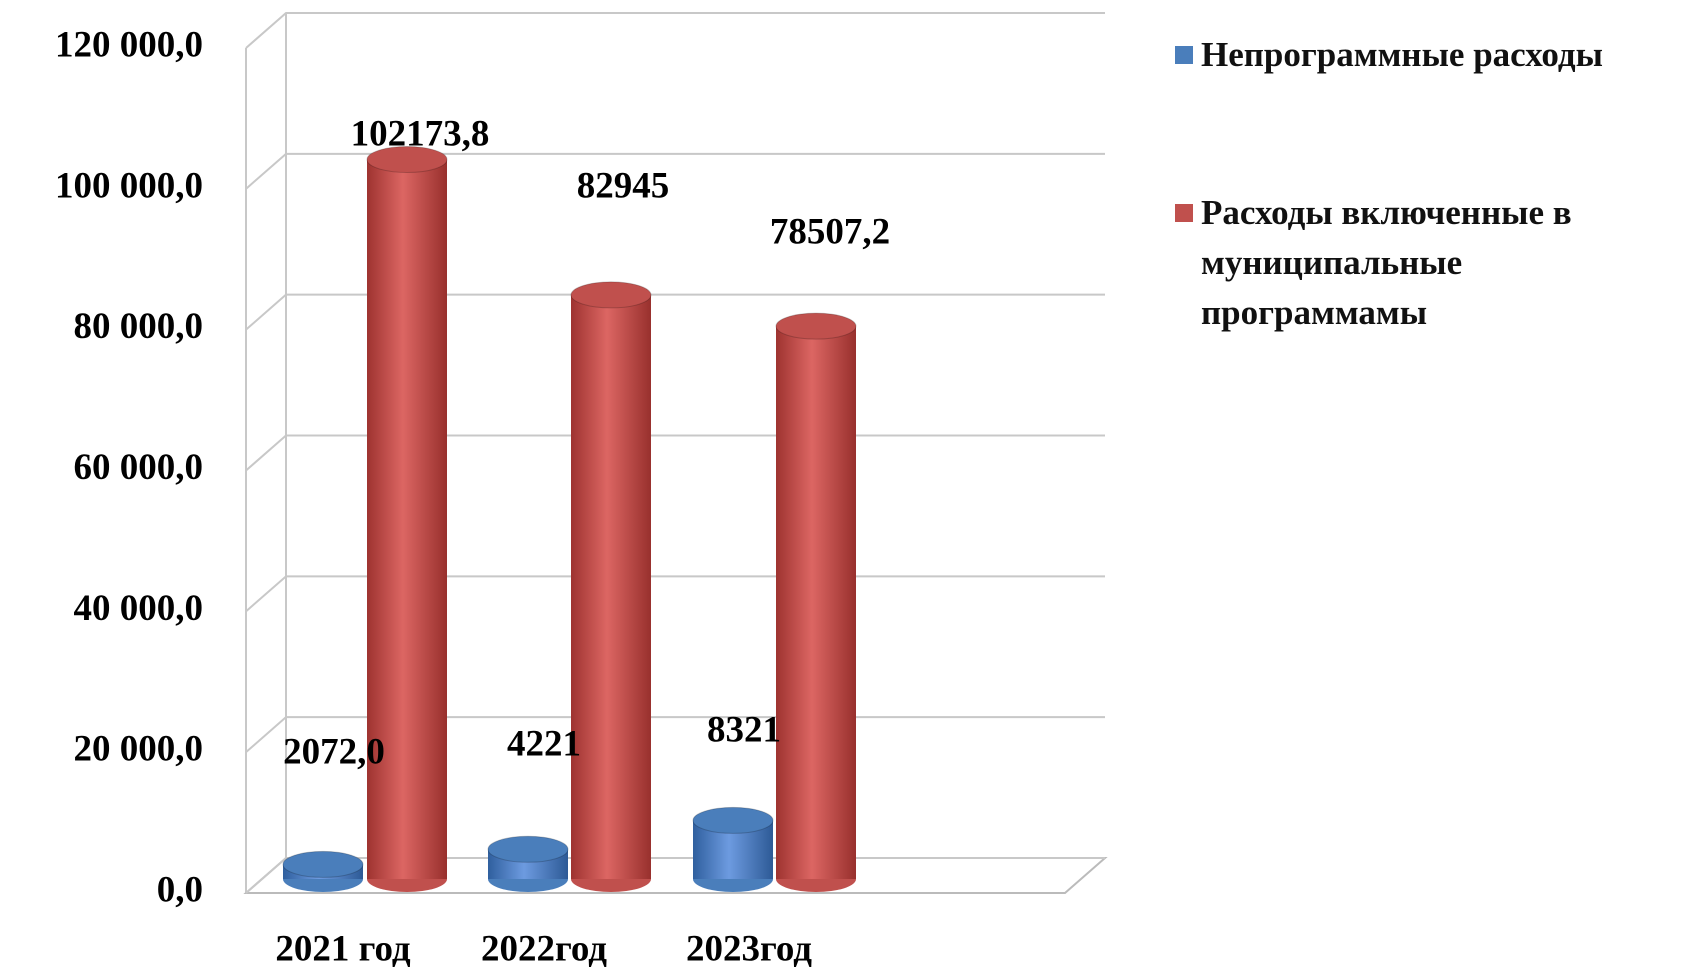 This screenshot has height=972, width=1691. What do you see at coordinates (544, 948) in the screenshot?
I see `x-tick-label: 2022год` at bounding box center [544, 948].